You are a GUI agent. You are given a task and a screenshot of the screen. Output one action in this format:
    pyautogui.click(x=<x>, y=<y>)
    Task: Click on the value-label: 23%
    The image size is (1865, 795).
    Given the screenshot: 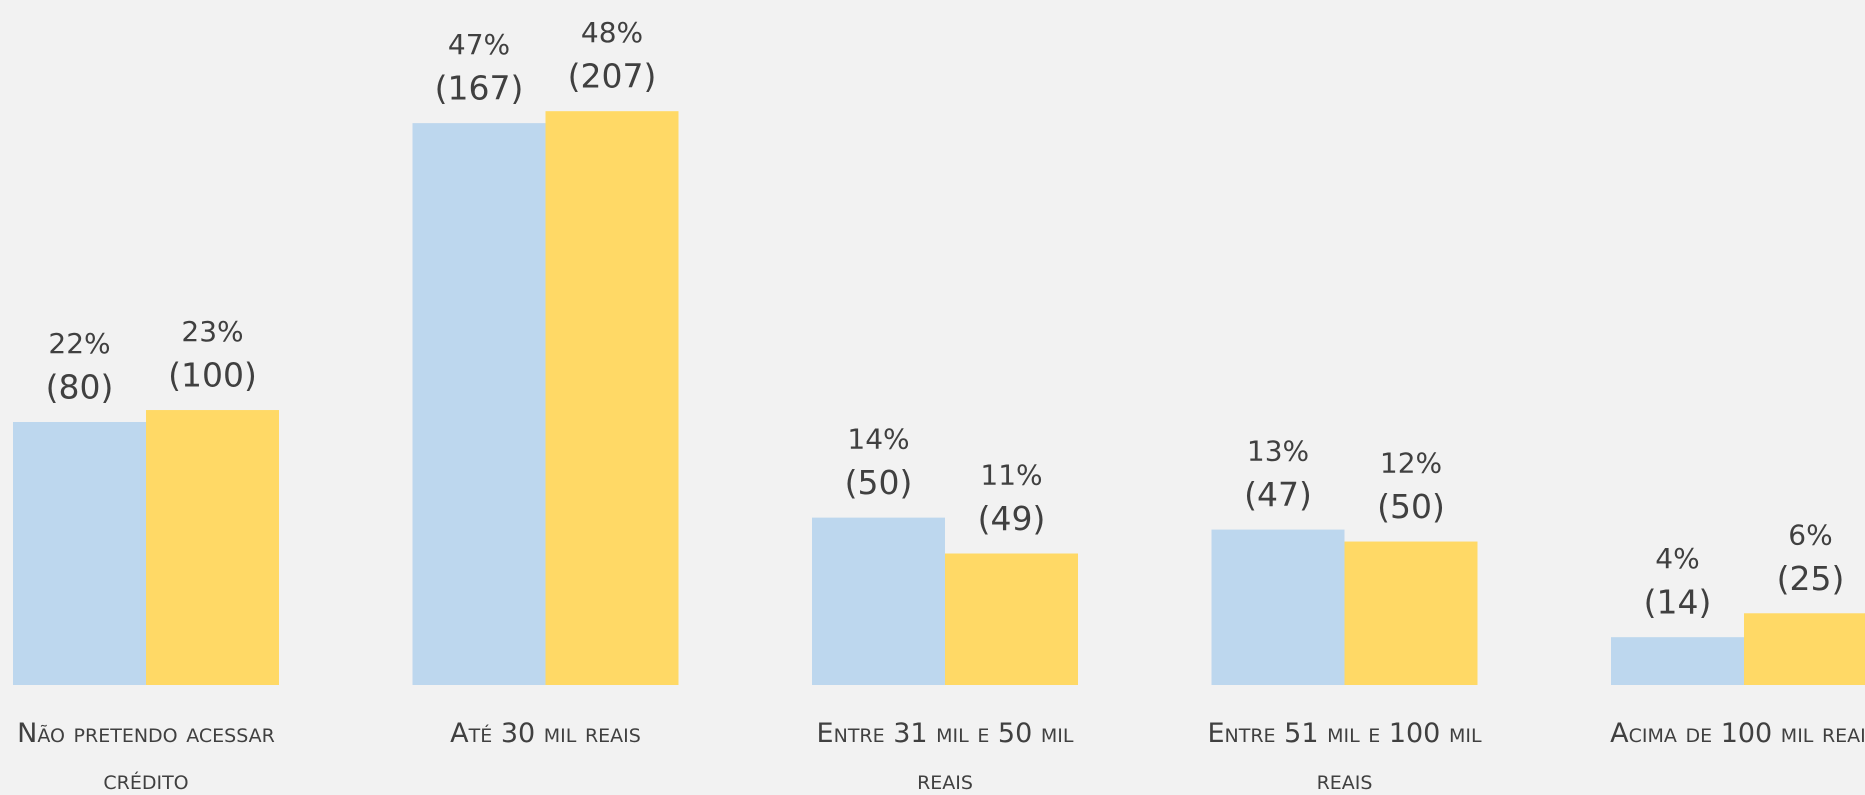 What is the action you would take?
    pyautogui.click(x=212, y=331)
    